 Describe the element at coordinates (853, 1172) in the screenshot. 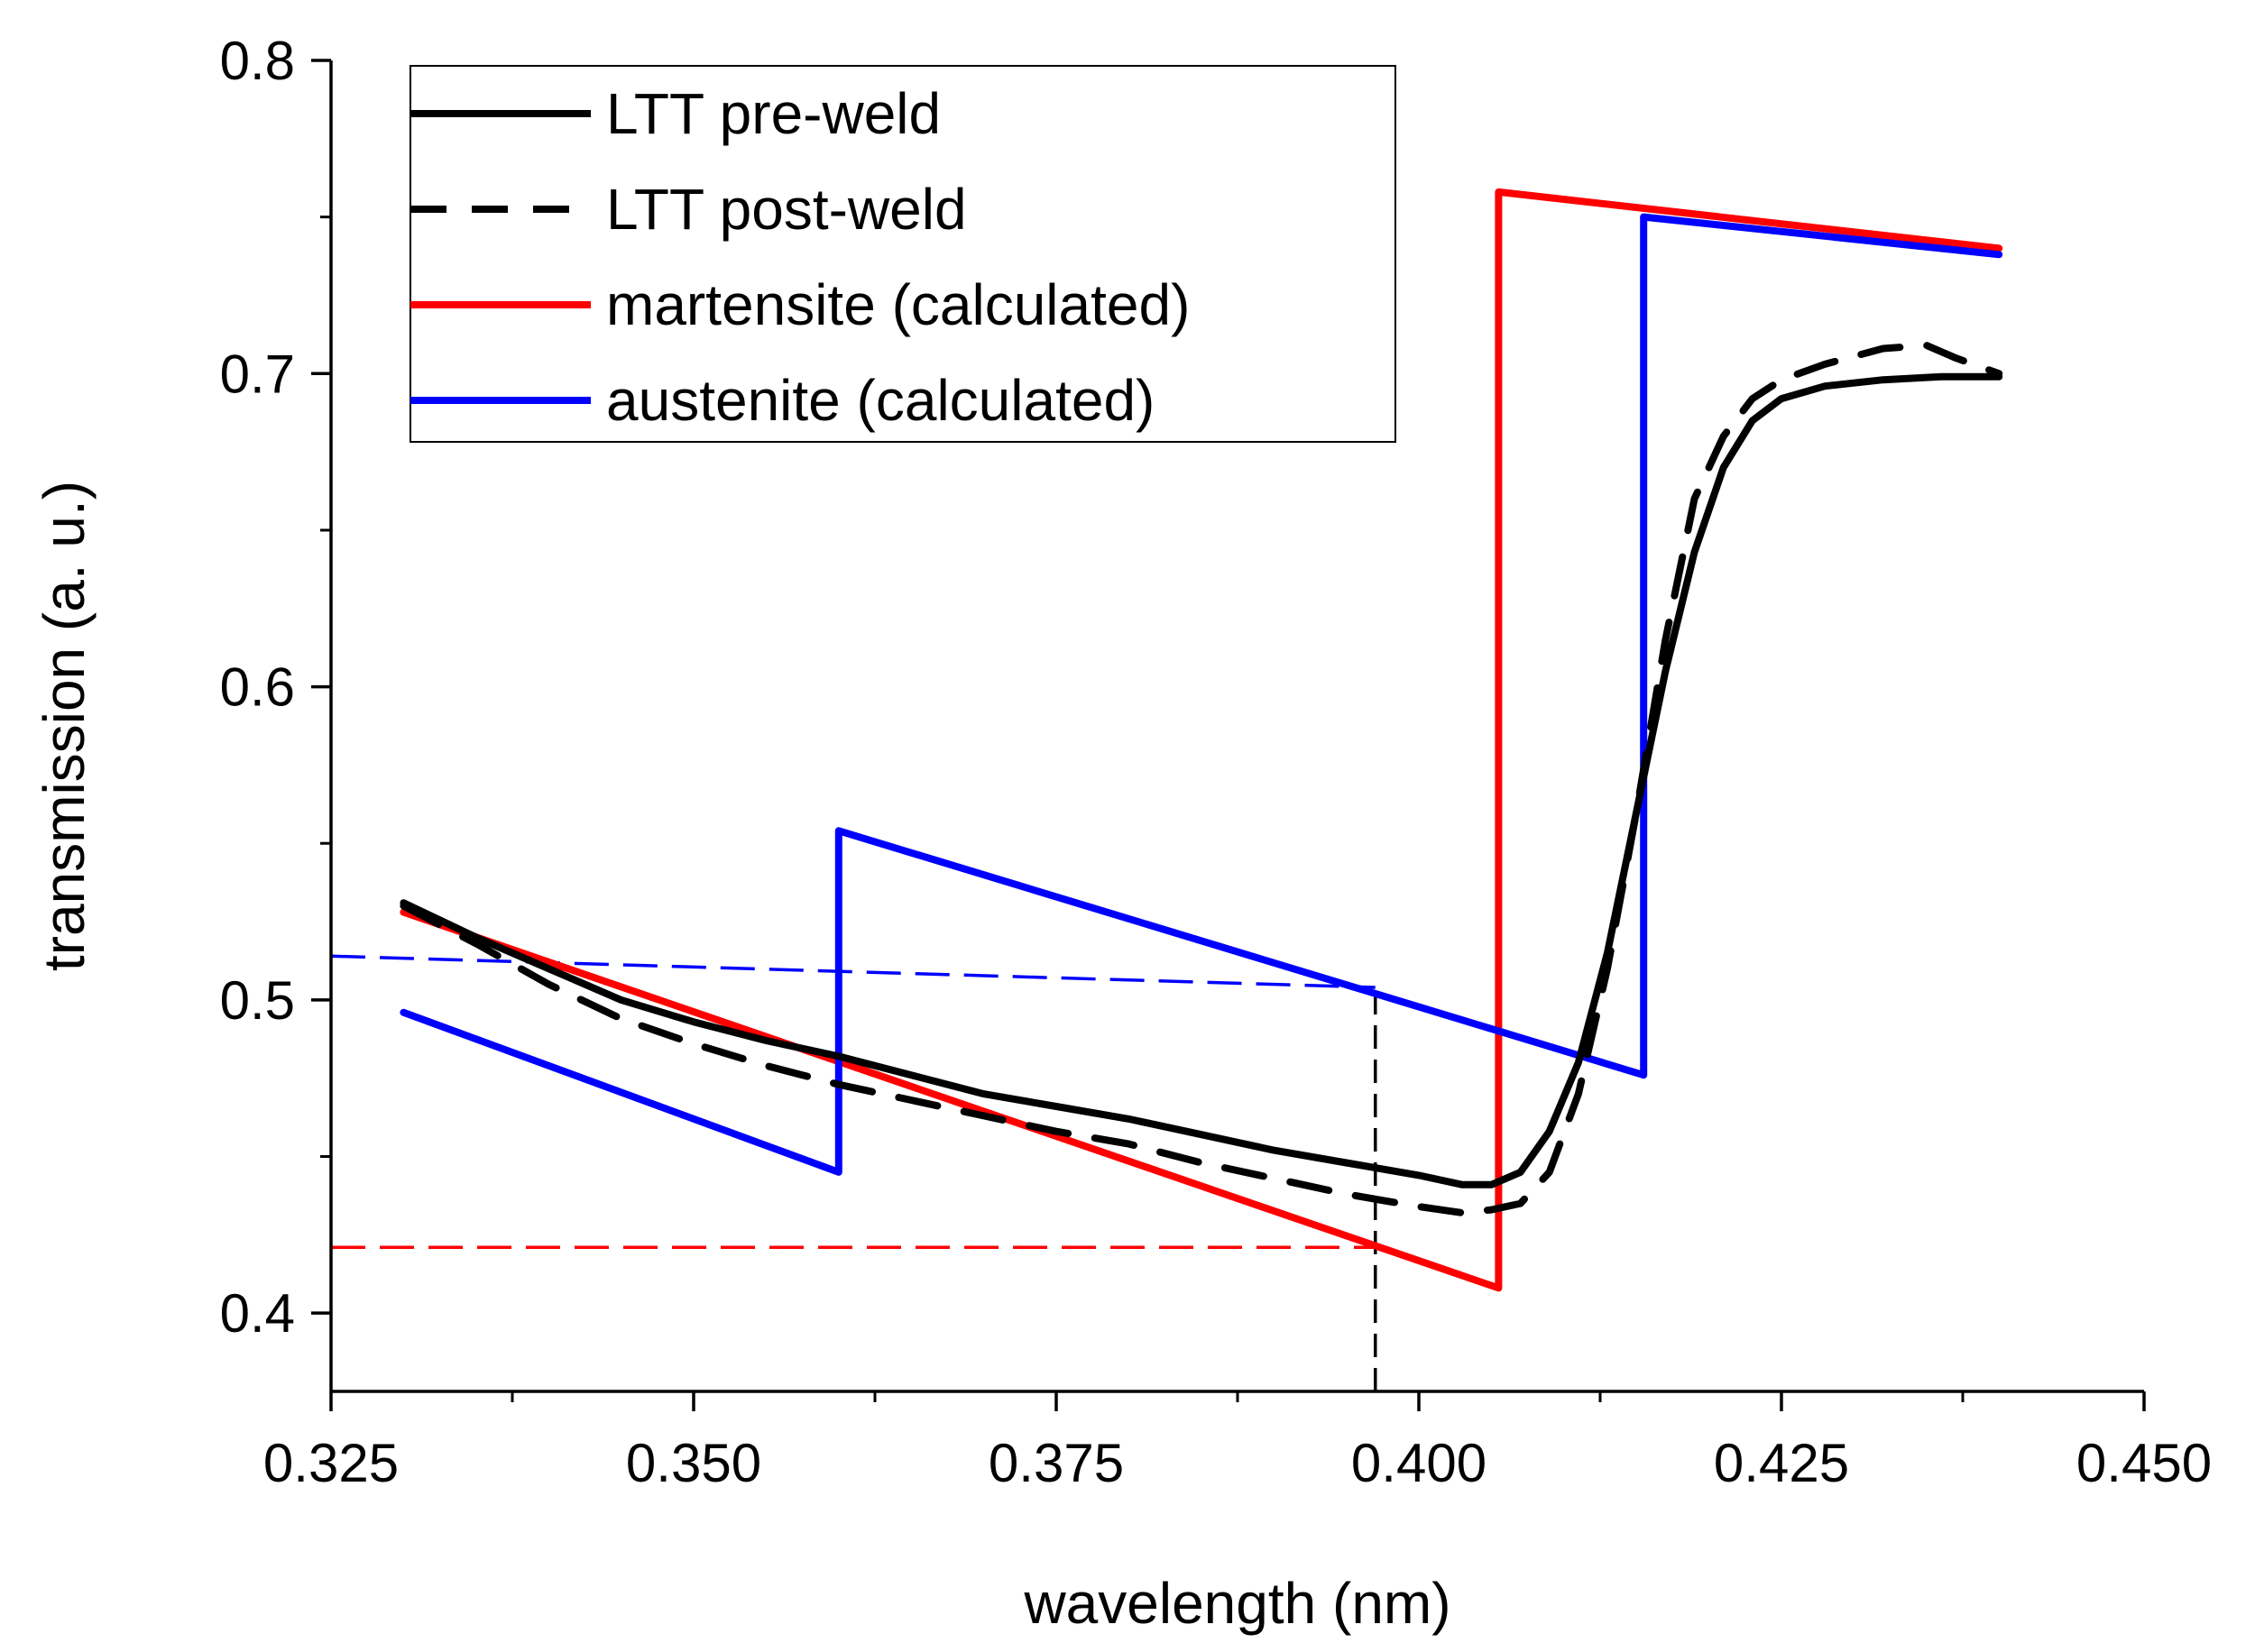

I see `reference-lines` at that location.